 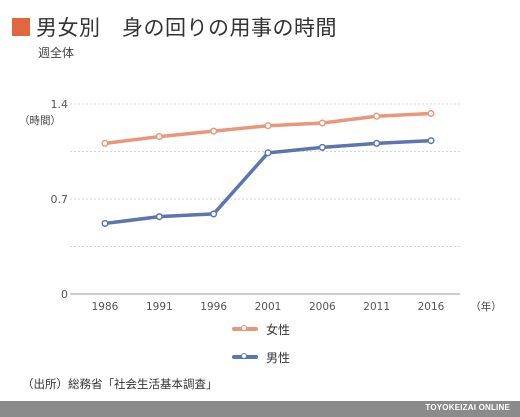 What do you see at coordinates (120, 384) in the screenshot?
I see `source-note: （出所）総務省「社会生活基本調査」` at bounding box center [120, 384].